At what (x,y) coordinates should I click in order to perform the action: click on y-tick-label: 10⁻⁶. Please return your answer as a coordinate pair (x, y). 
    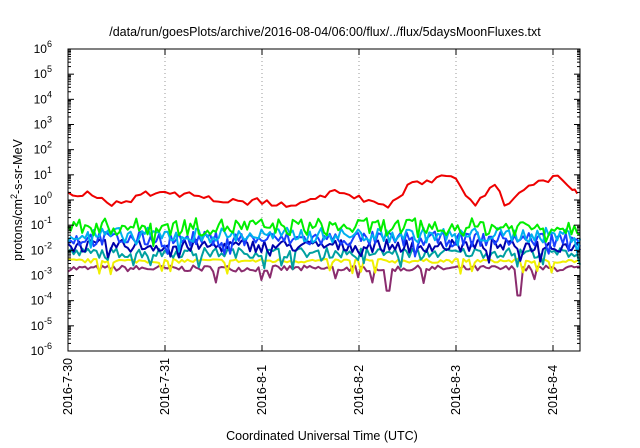
    Looking at the image, I should click on (41, 349).